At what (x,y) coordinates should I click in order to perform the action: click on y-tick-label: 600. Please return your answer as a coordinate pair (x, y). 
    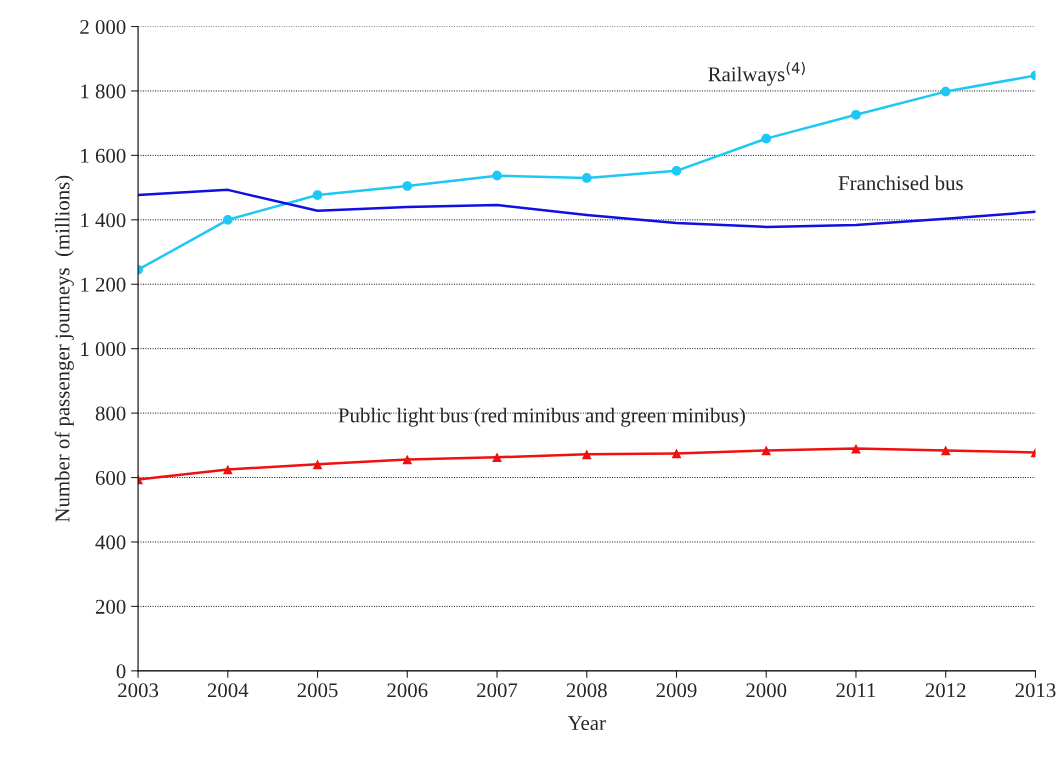
    Looking at the image, I should click on (110, 477).